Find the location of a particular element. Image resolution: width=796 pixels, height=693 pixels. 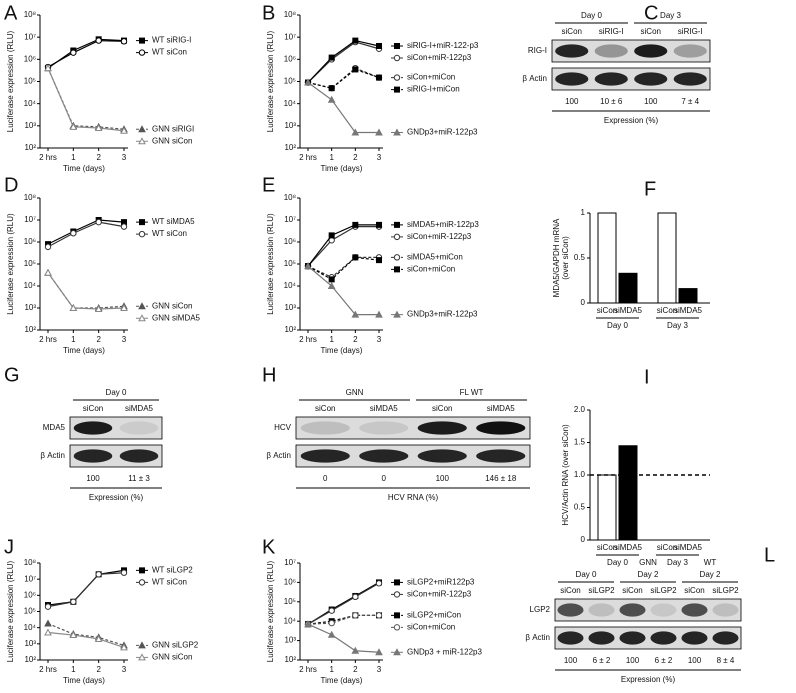

group-label: Day 3 is located at coordinates (677, 562).